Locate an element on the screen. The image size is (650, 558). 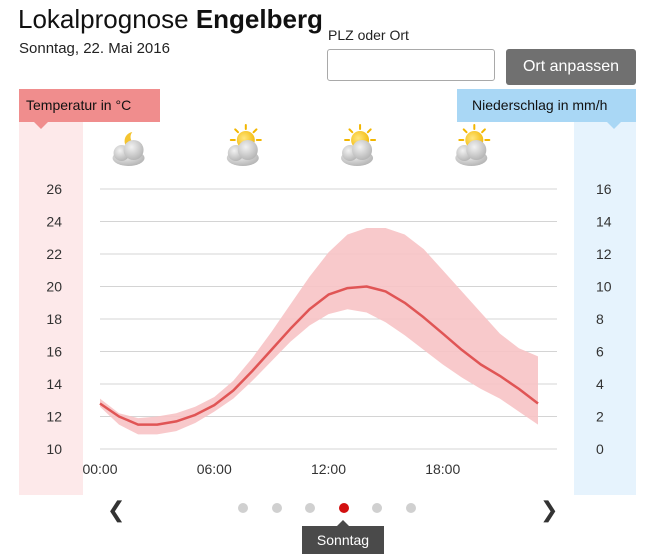
y-right-tick-label: 14 is located at coordinates (604, 222).